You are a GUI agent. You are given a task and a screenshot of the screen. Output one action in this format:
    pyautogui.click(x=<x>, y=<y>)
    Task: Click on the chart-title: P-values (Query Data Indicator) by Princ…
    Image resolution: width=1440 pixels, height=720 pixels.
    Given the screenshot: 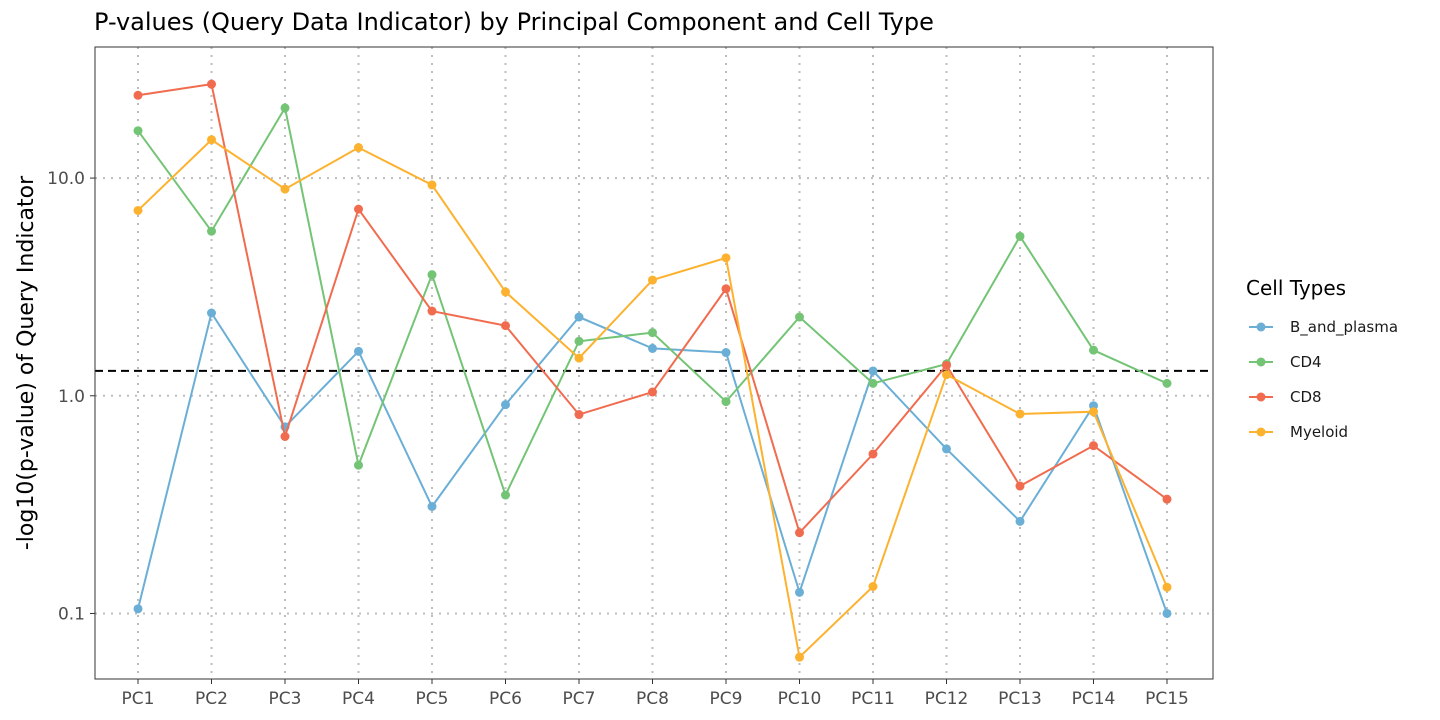 What is the action you would take?
    pyautogui.click(x=514, y=22)
    